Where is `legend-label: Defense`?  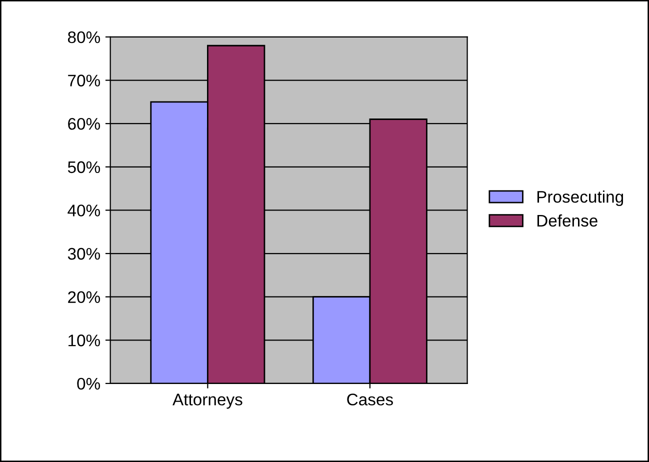
legend-label: Defense is located at coordinates (567, 220).